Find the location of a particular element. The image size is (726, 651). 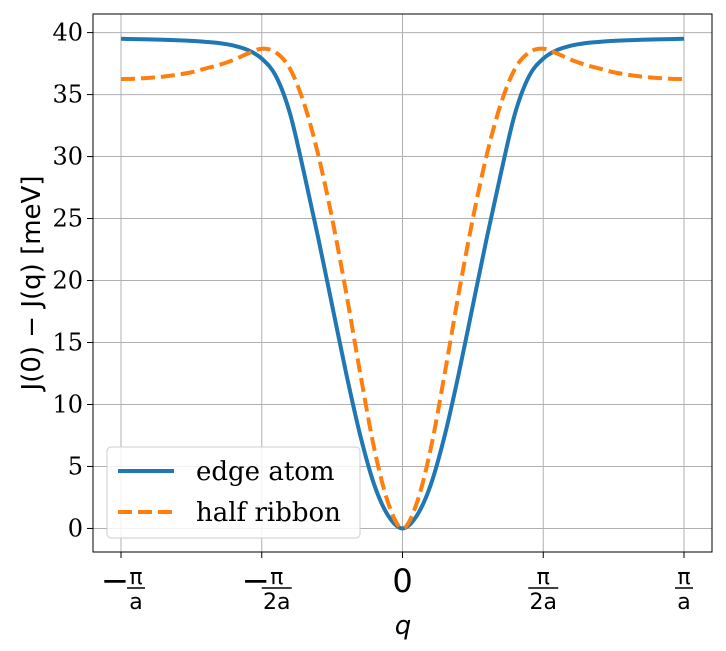

y-tick-label: 5 is located at coordinates (75, 466).